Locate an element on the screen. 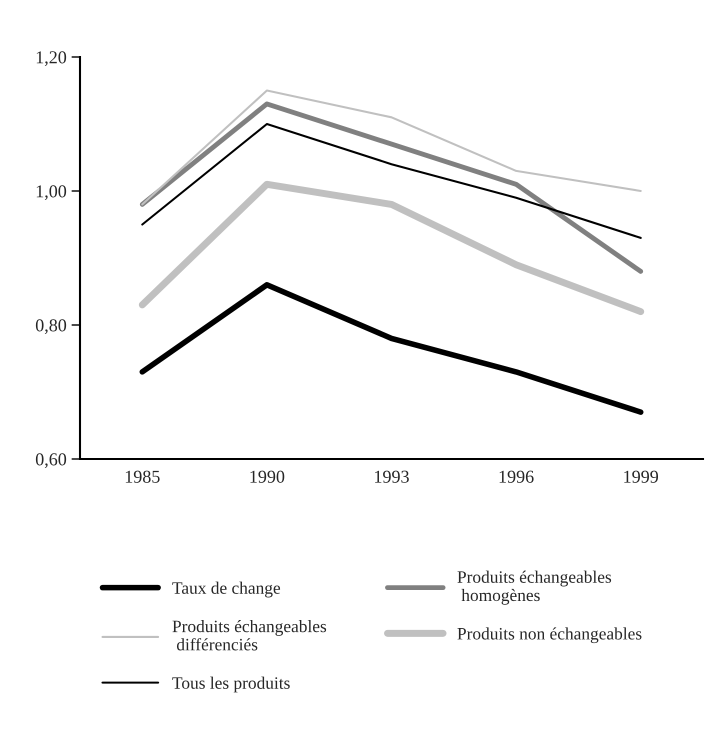 The height and width of the screenshot is (745, 716). legend-label: Taux de change is located at coordinates (226, 590).